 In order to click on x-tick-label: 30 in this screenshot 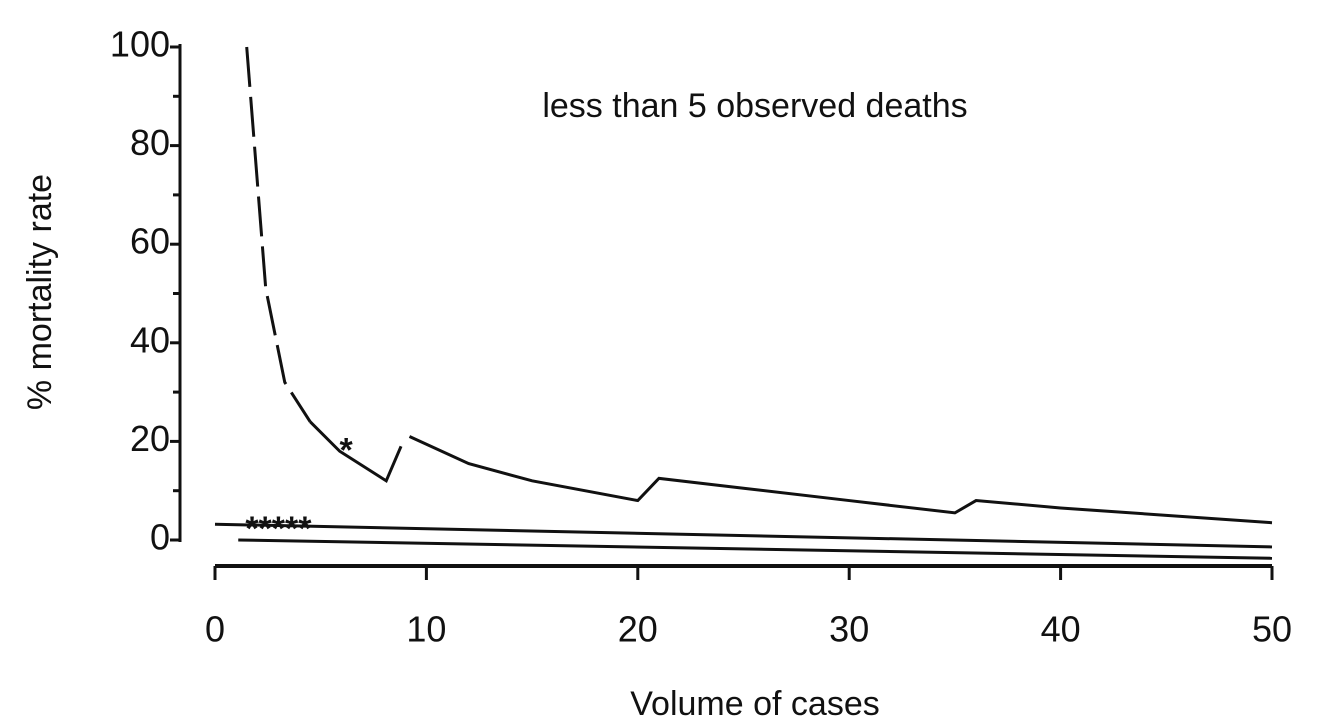, I will do `click(849, 629)`.